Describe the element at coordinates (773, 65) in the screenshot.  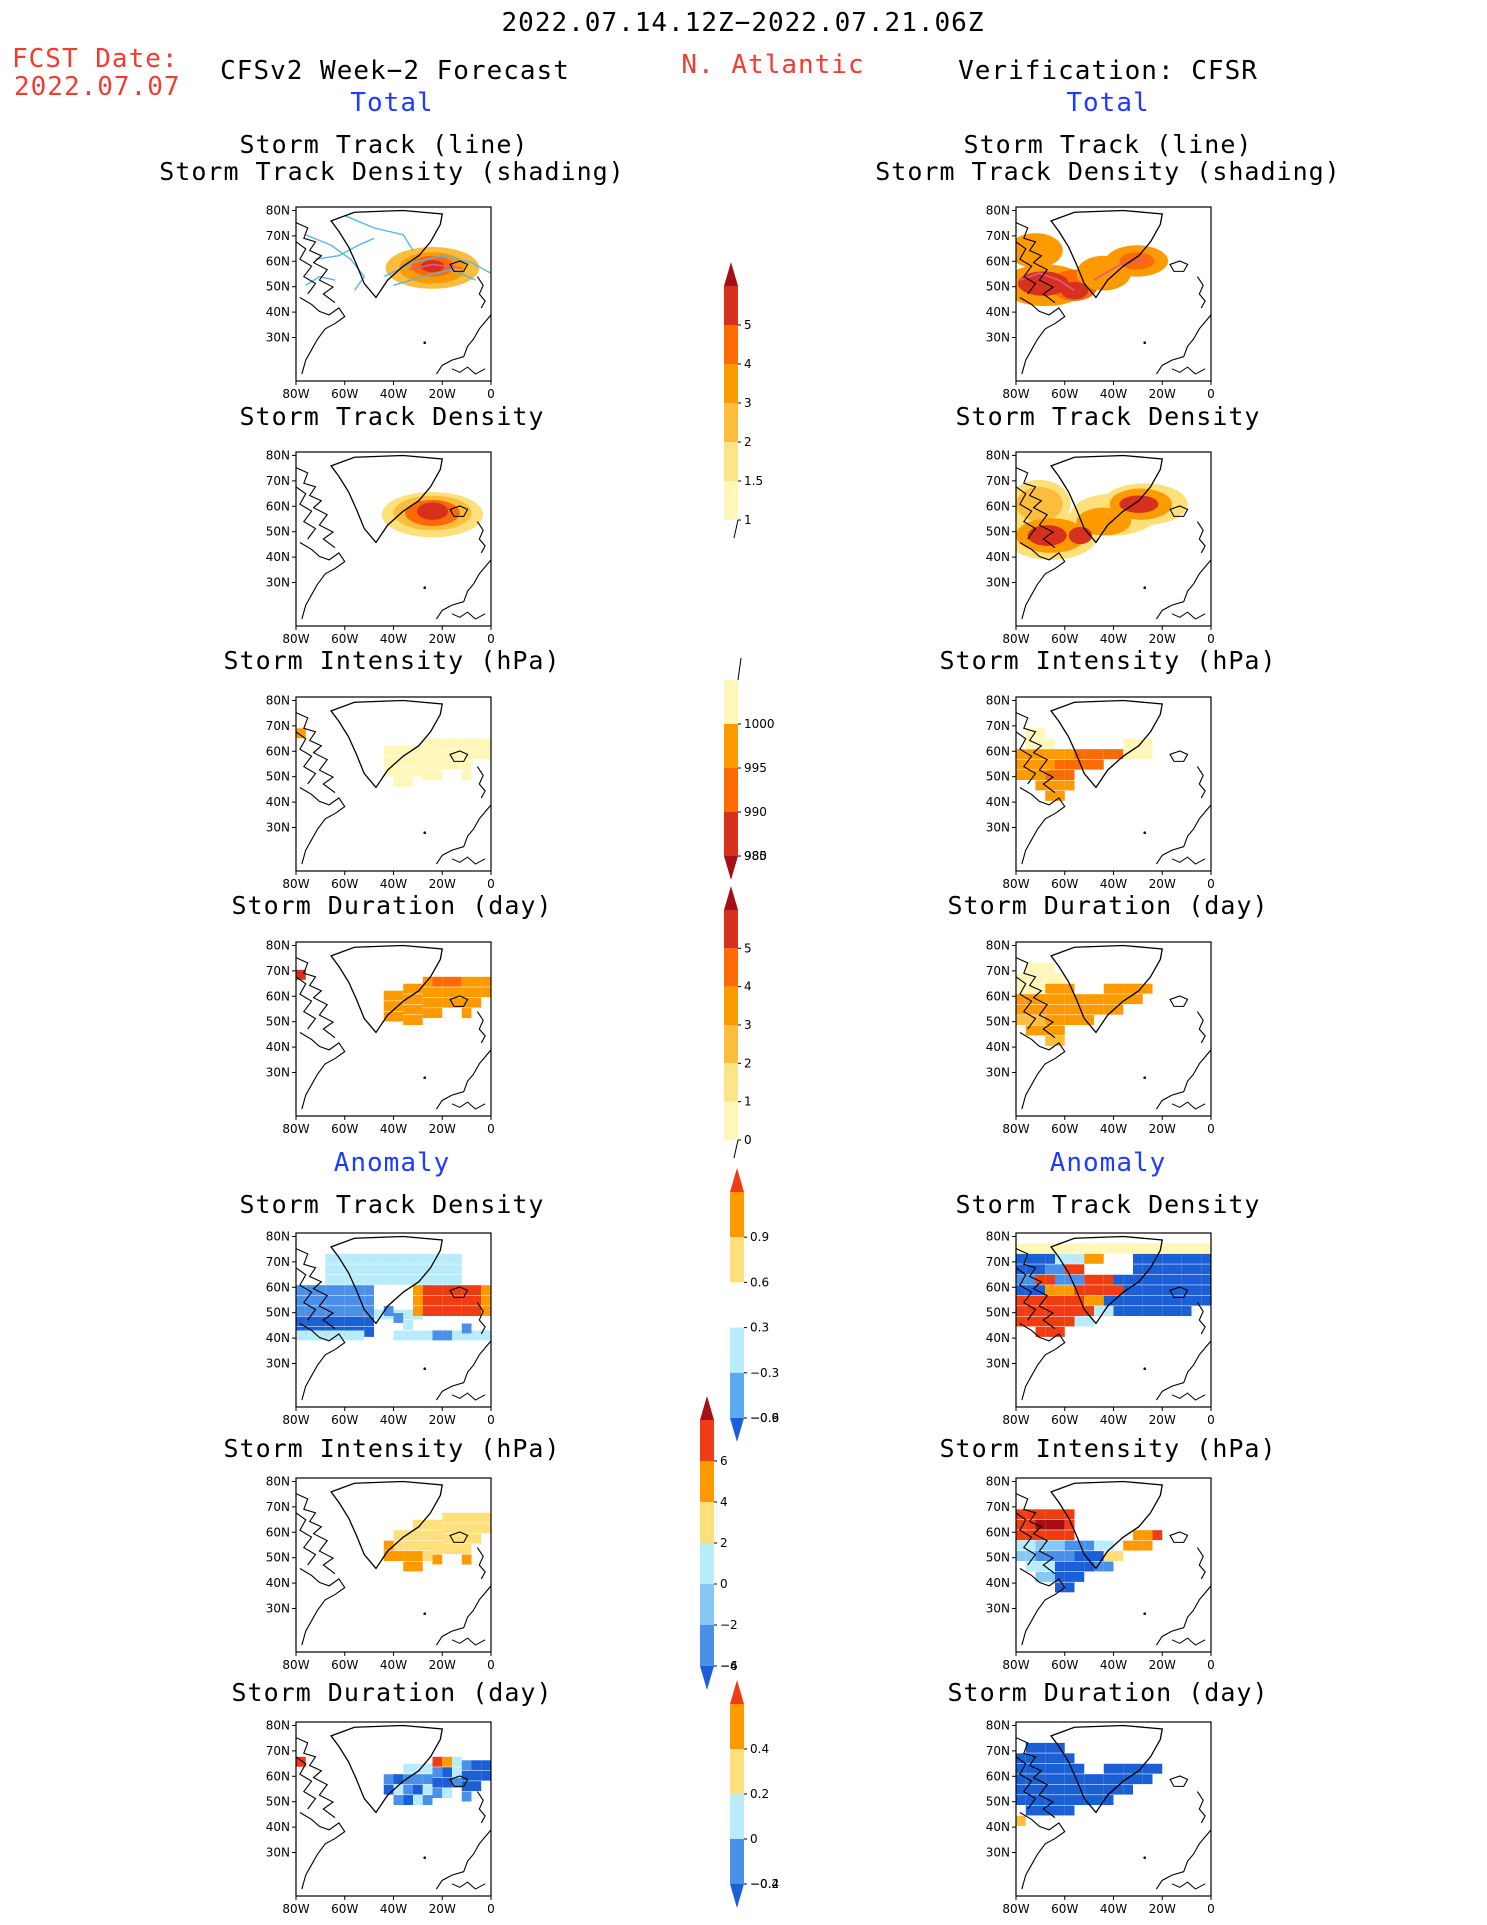
I see `region-label: N. Atlantic` at that location.